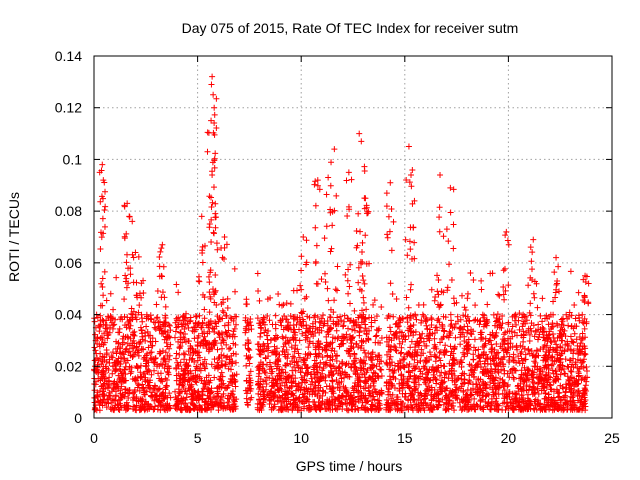 The width and height of the screenshot is (640, 480). What do you see at coordinates (68, 56) in the screenshot?
I see `y-tick-label: 0.14` at bounding box center [68, 56].